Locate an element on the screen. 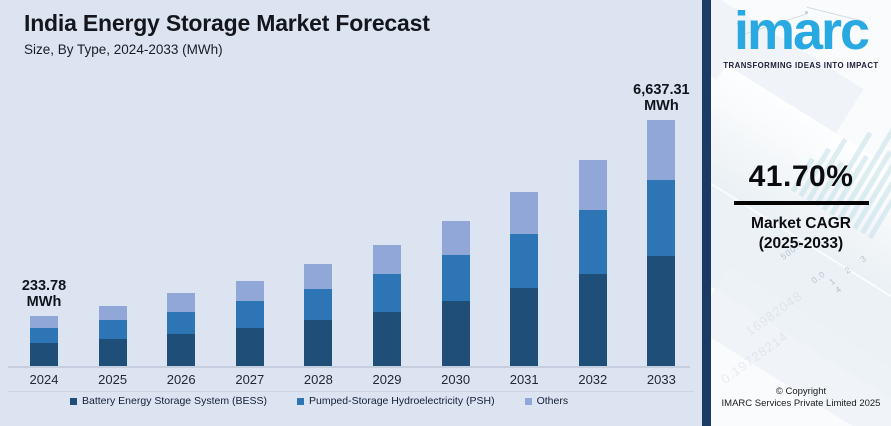 Image resolution: width=891 pixels, height=426 pixels. x-axis-label-2025: 2025 is located at coordinates (113, 379).